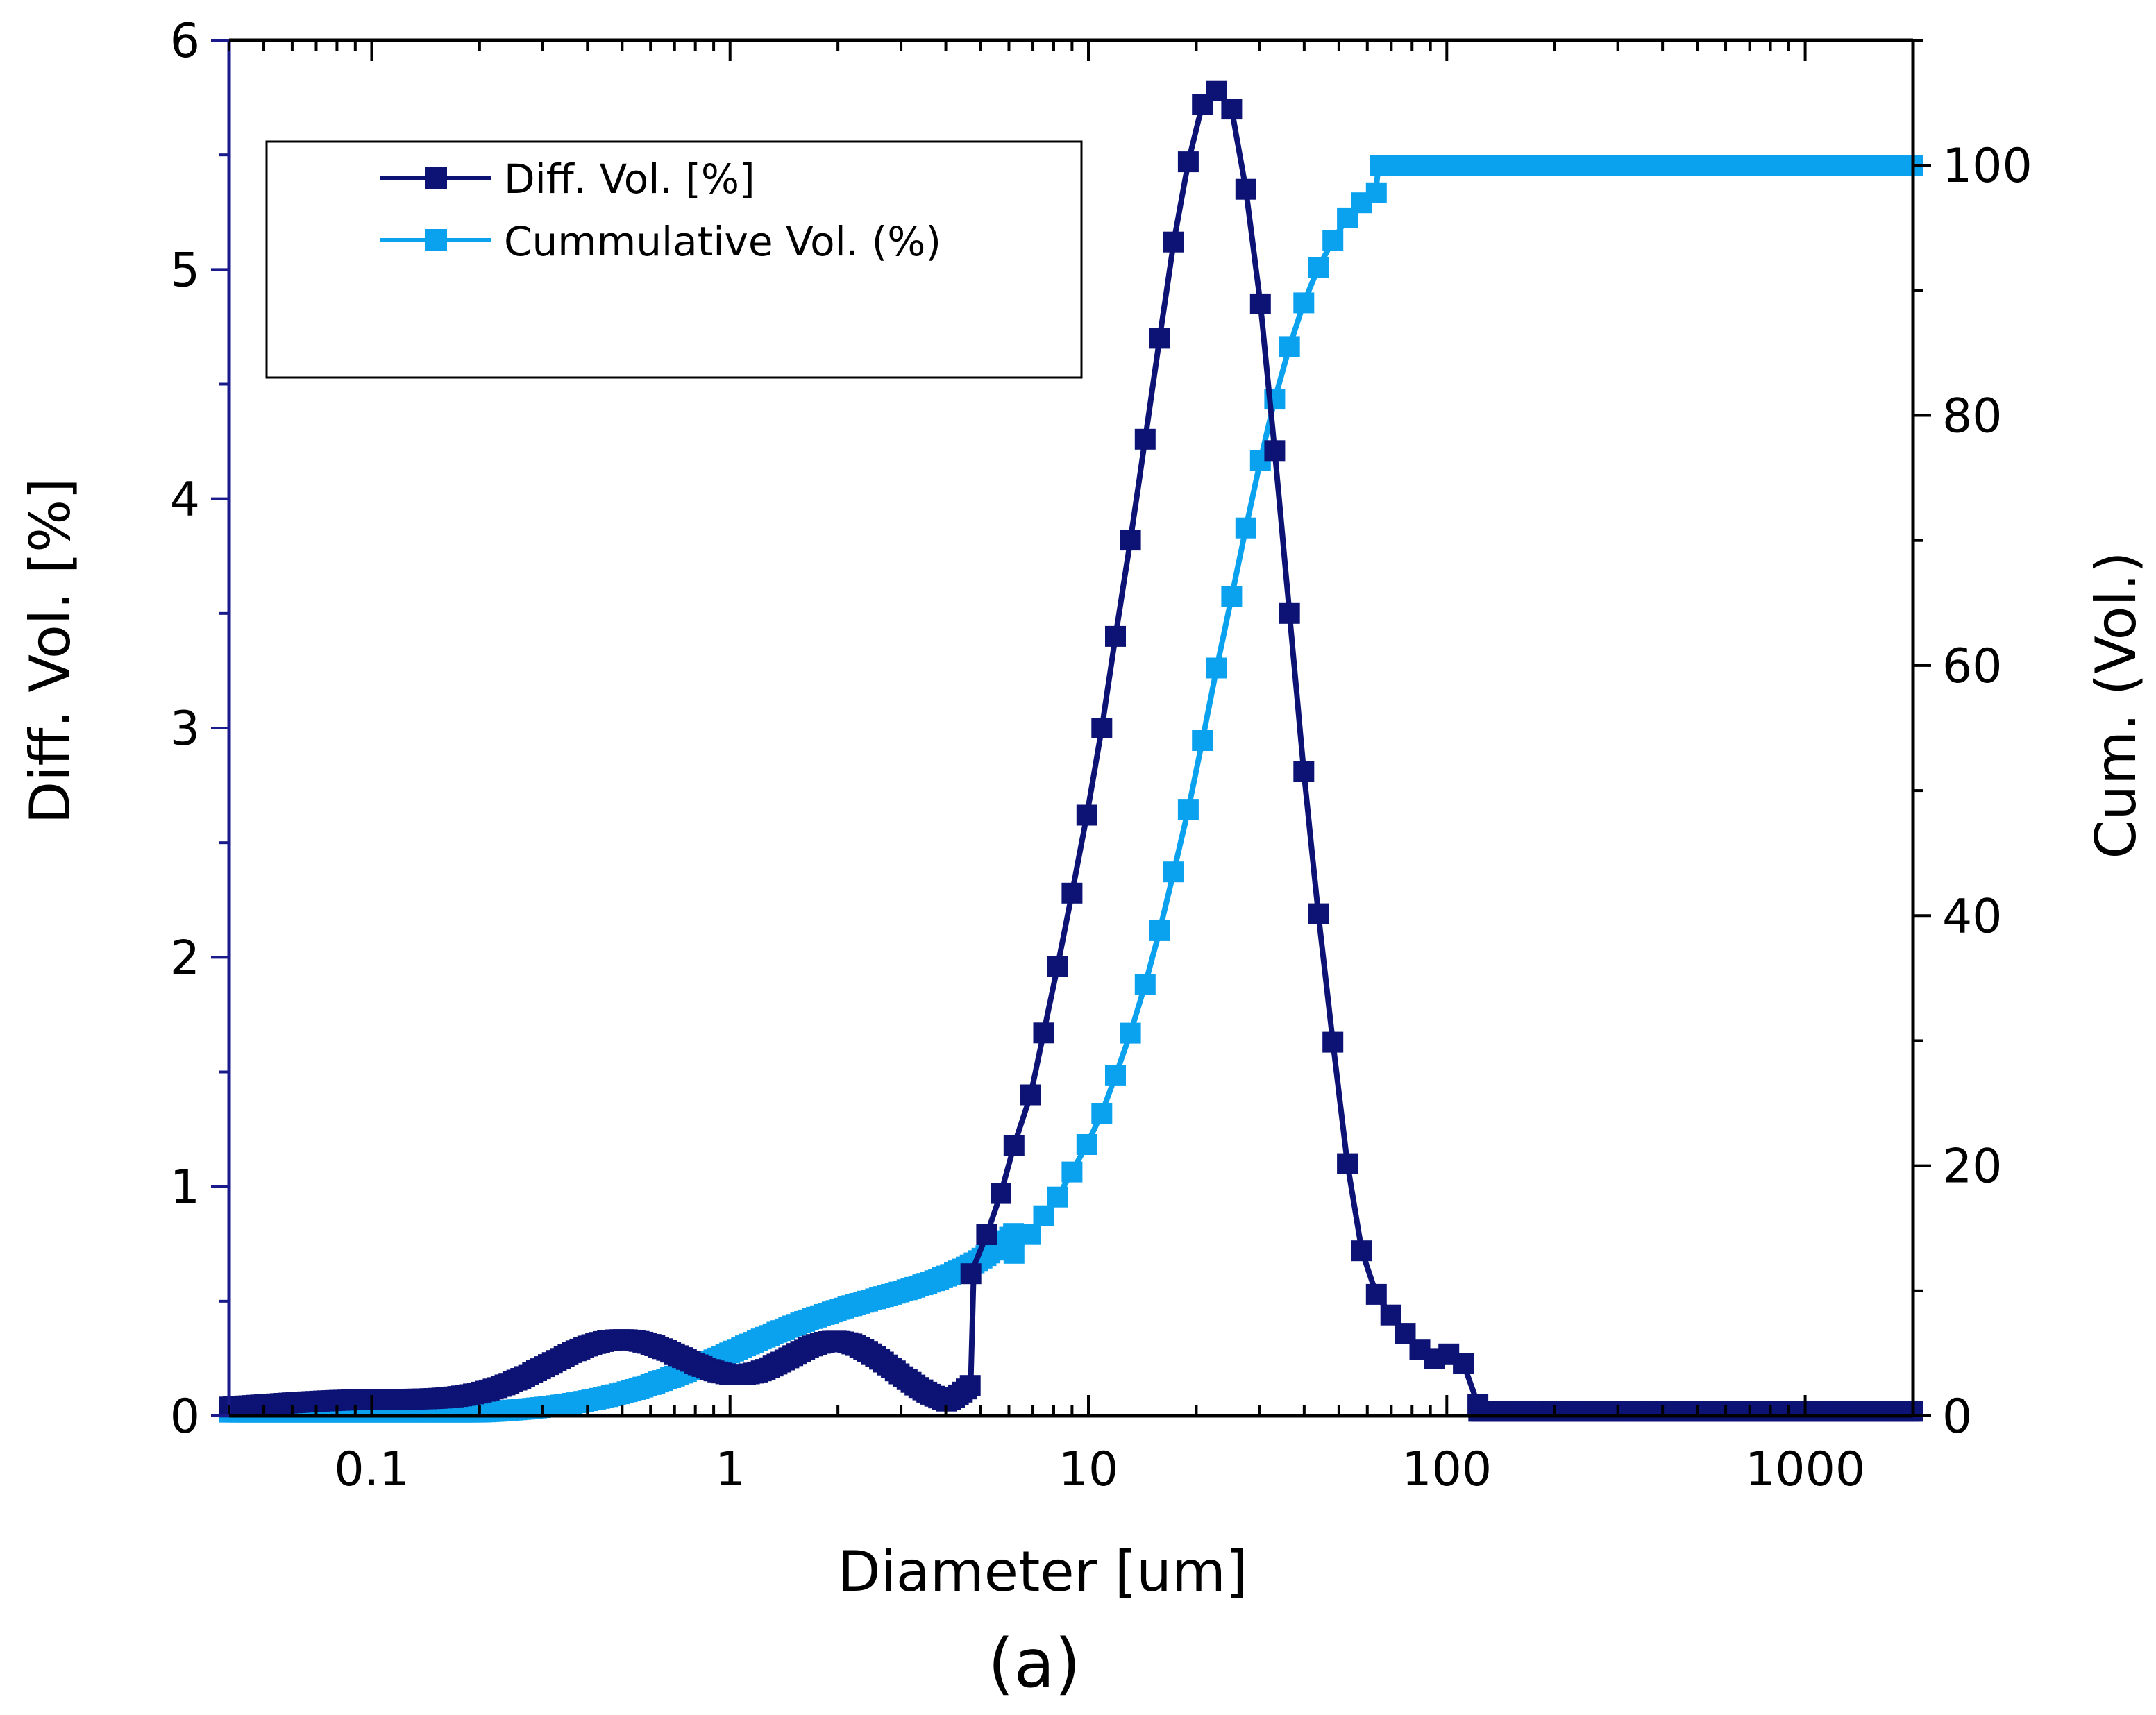  I want to click on x-axis-title: Diameter [um], so click(1043, 1572).